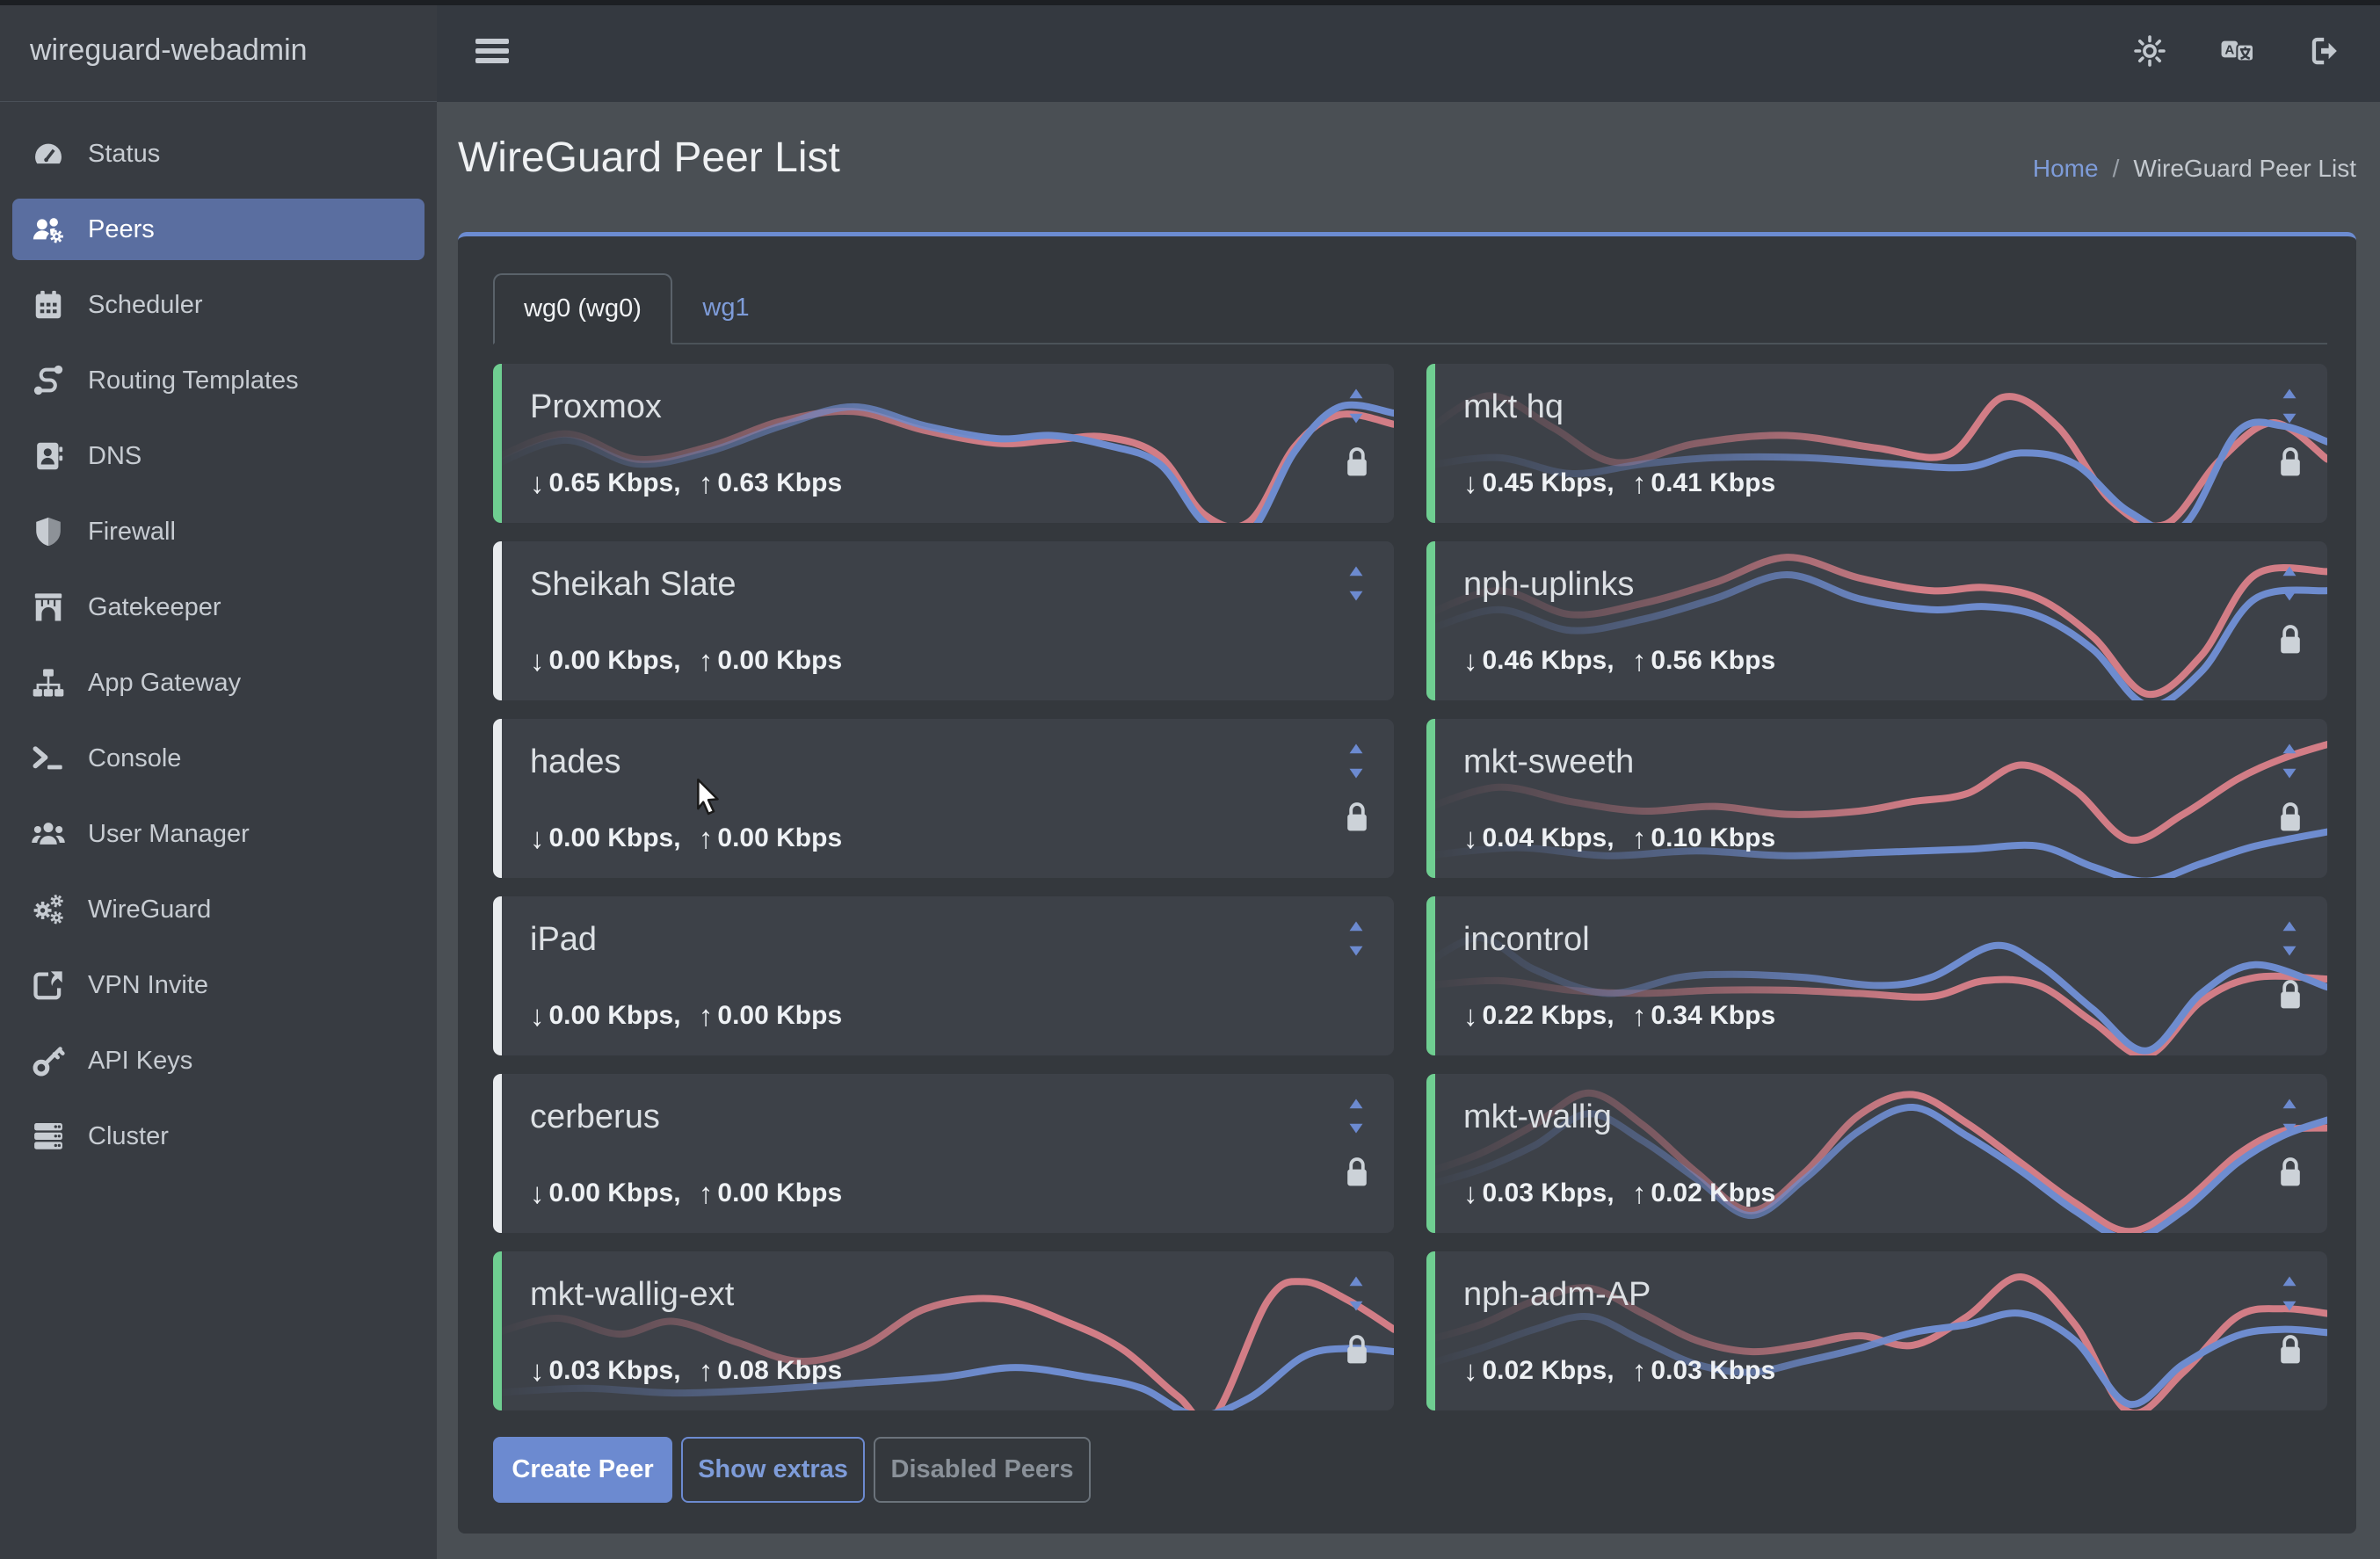  What do you see at coordinates (1408, 51) in the screenshot?
I see `top-navbar: A` at bounding box center [1408, 51].